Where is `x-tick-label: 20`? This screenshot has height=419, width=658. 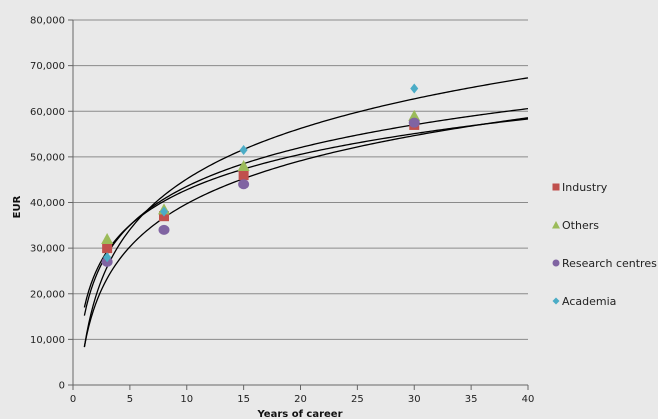 x-tick-label: 20 is located at coordinates (300, 399).